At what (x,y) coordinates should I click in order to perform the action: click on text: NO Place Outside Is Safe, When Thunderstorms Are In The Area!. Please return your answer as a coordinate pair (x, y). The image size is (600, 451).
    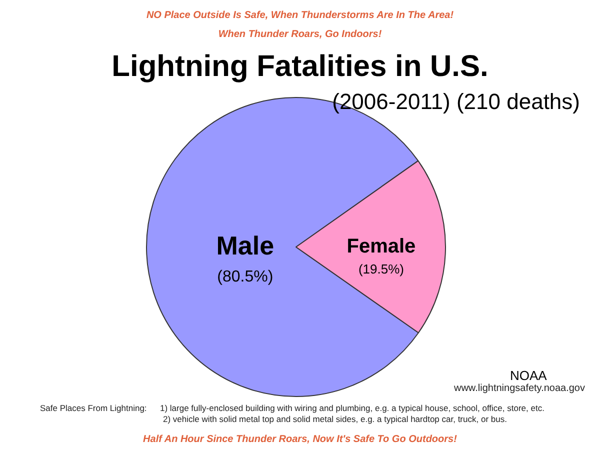
    Looking at the image, I should click on (300, 15).